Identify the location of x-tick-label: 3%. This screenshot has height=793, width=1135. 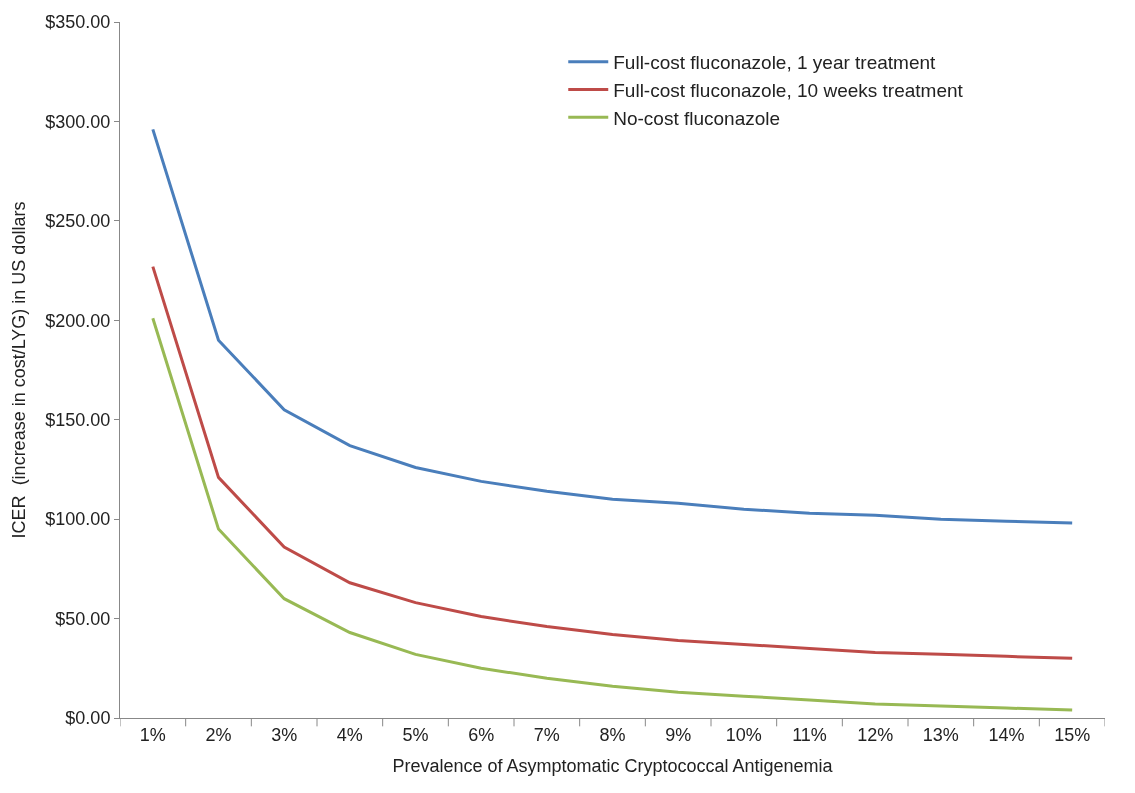
(284, 734).